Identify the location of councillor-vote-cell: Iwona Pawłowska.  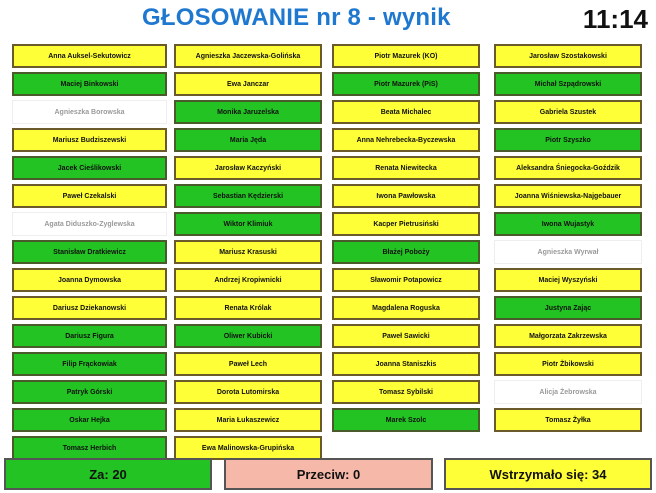
(406, 196).